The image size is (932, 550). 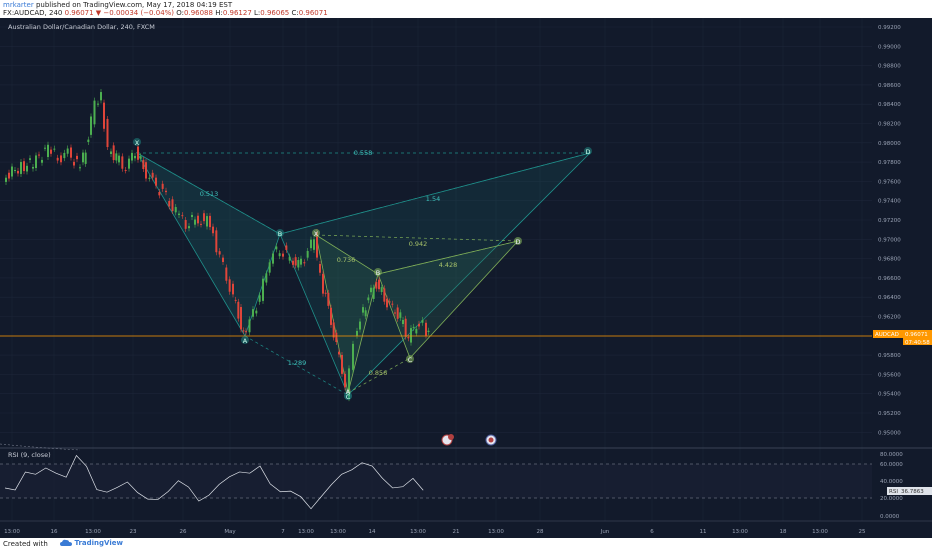 I want to click on price-tag-symbol: AUDCAD, so click(x=887, y=335).